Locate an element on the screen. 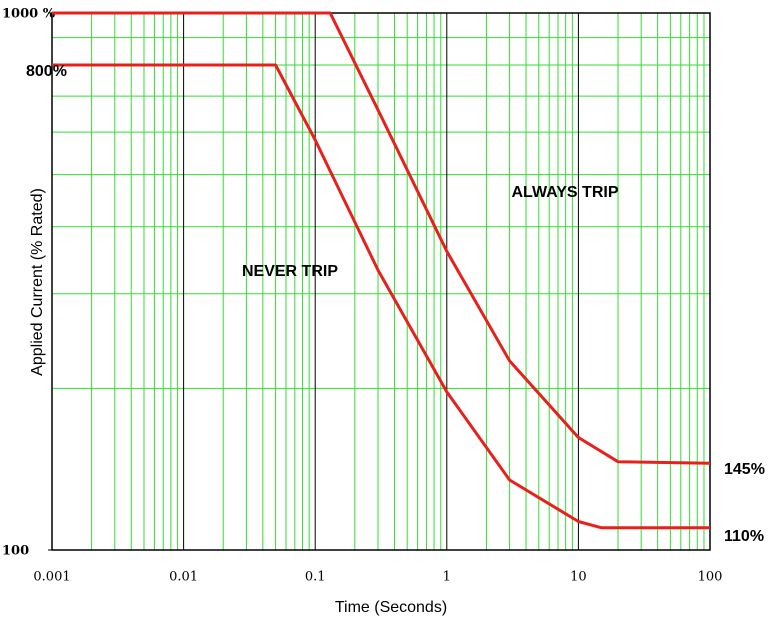 Image resolution: width=782 pixels, height=626 pixels. x-tick-label: 0.01 is located at coordinates (183, 577).